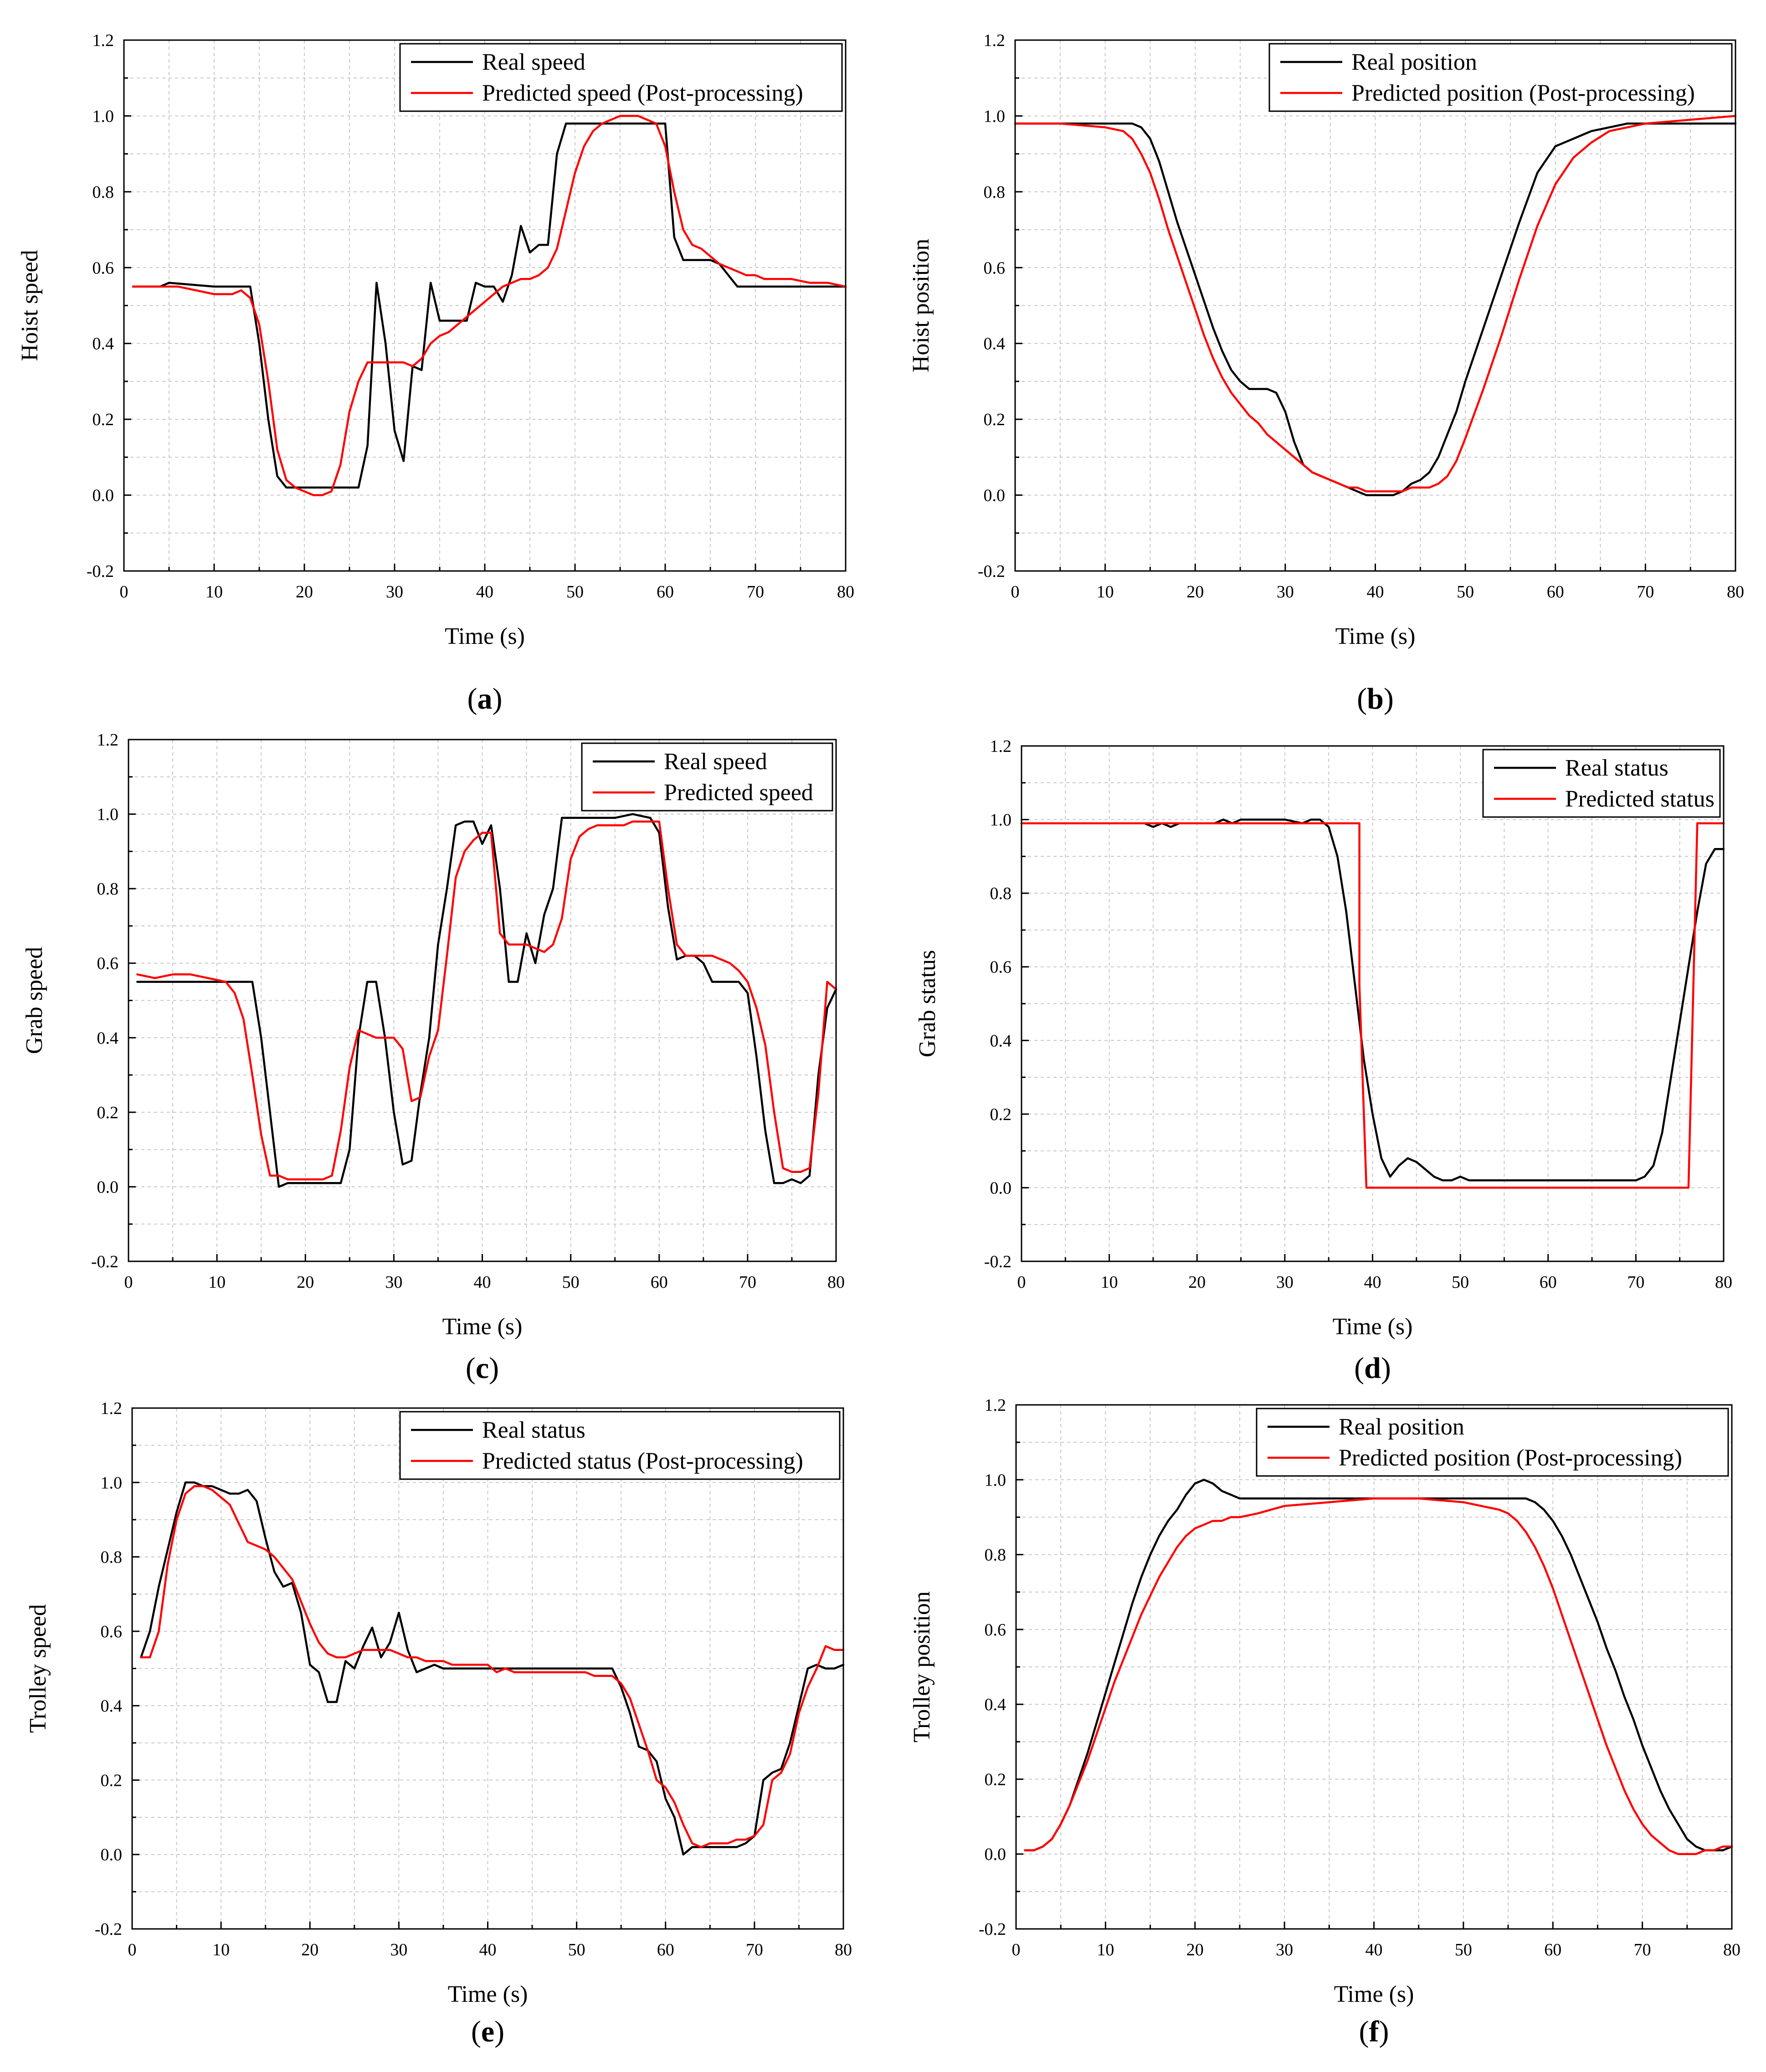  Describe the element at coordinates (1640, 799) in the screenshot. I see `legend-label: Predicted status` at that location.